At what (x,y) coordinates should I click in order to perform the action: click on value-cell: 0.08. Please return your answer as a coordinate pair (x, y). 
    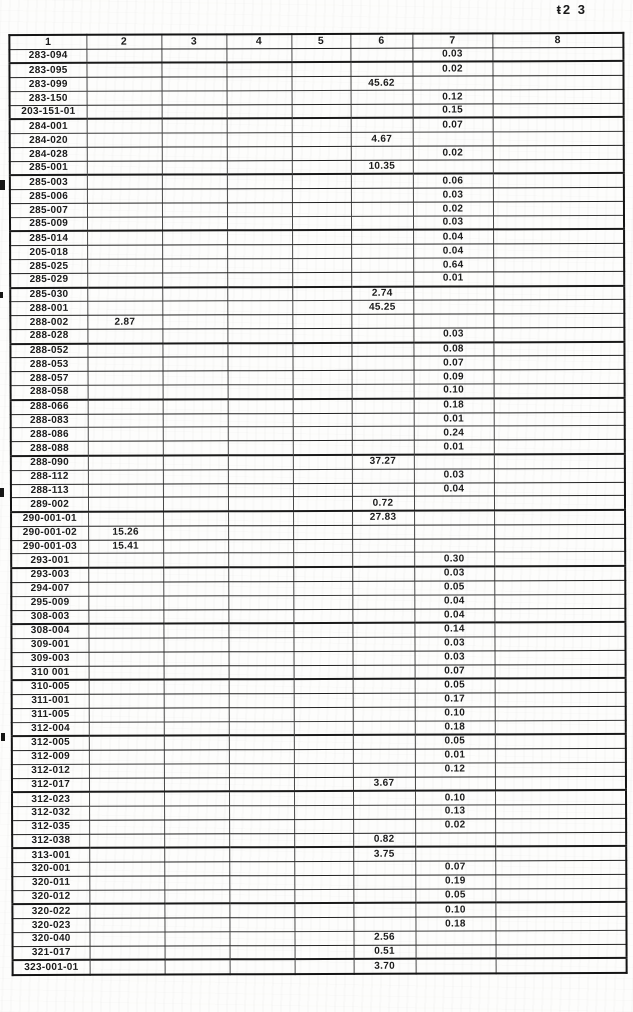
    Looking at the image, I should click on (453, 349).